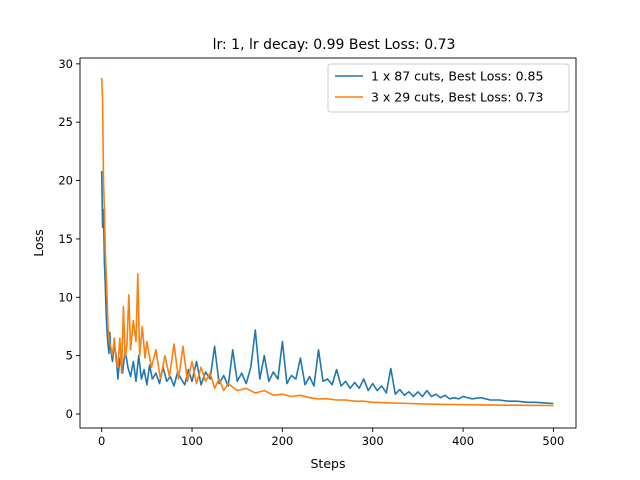 Image resolution: width=640 pixels, height=480 pixels. What do you see at coordinates (373, 441) in the screenshot?
I see `x-tick-label: 300` at bounding box center [373, 441].